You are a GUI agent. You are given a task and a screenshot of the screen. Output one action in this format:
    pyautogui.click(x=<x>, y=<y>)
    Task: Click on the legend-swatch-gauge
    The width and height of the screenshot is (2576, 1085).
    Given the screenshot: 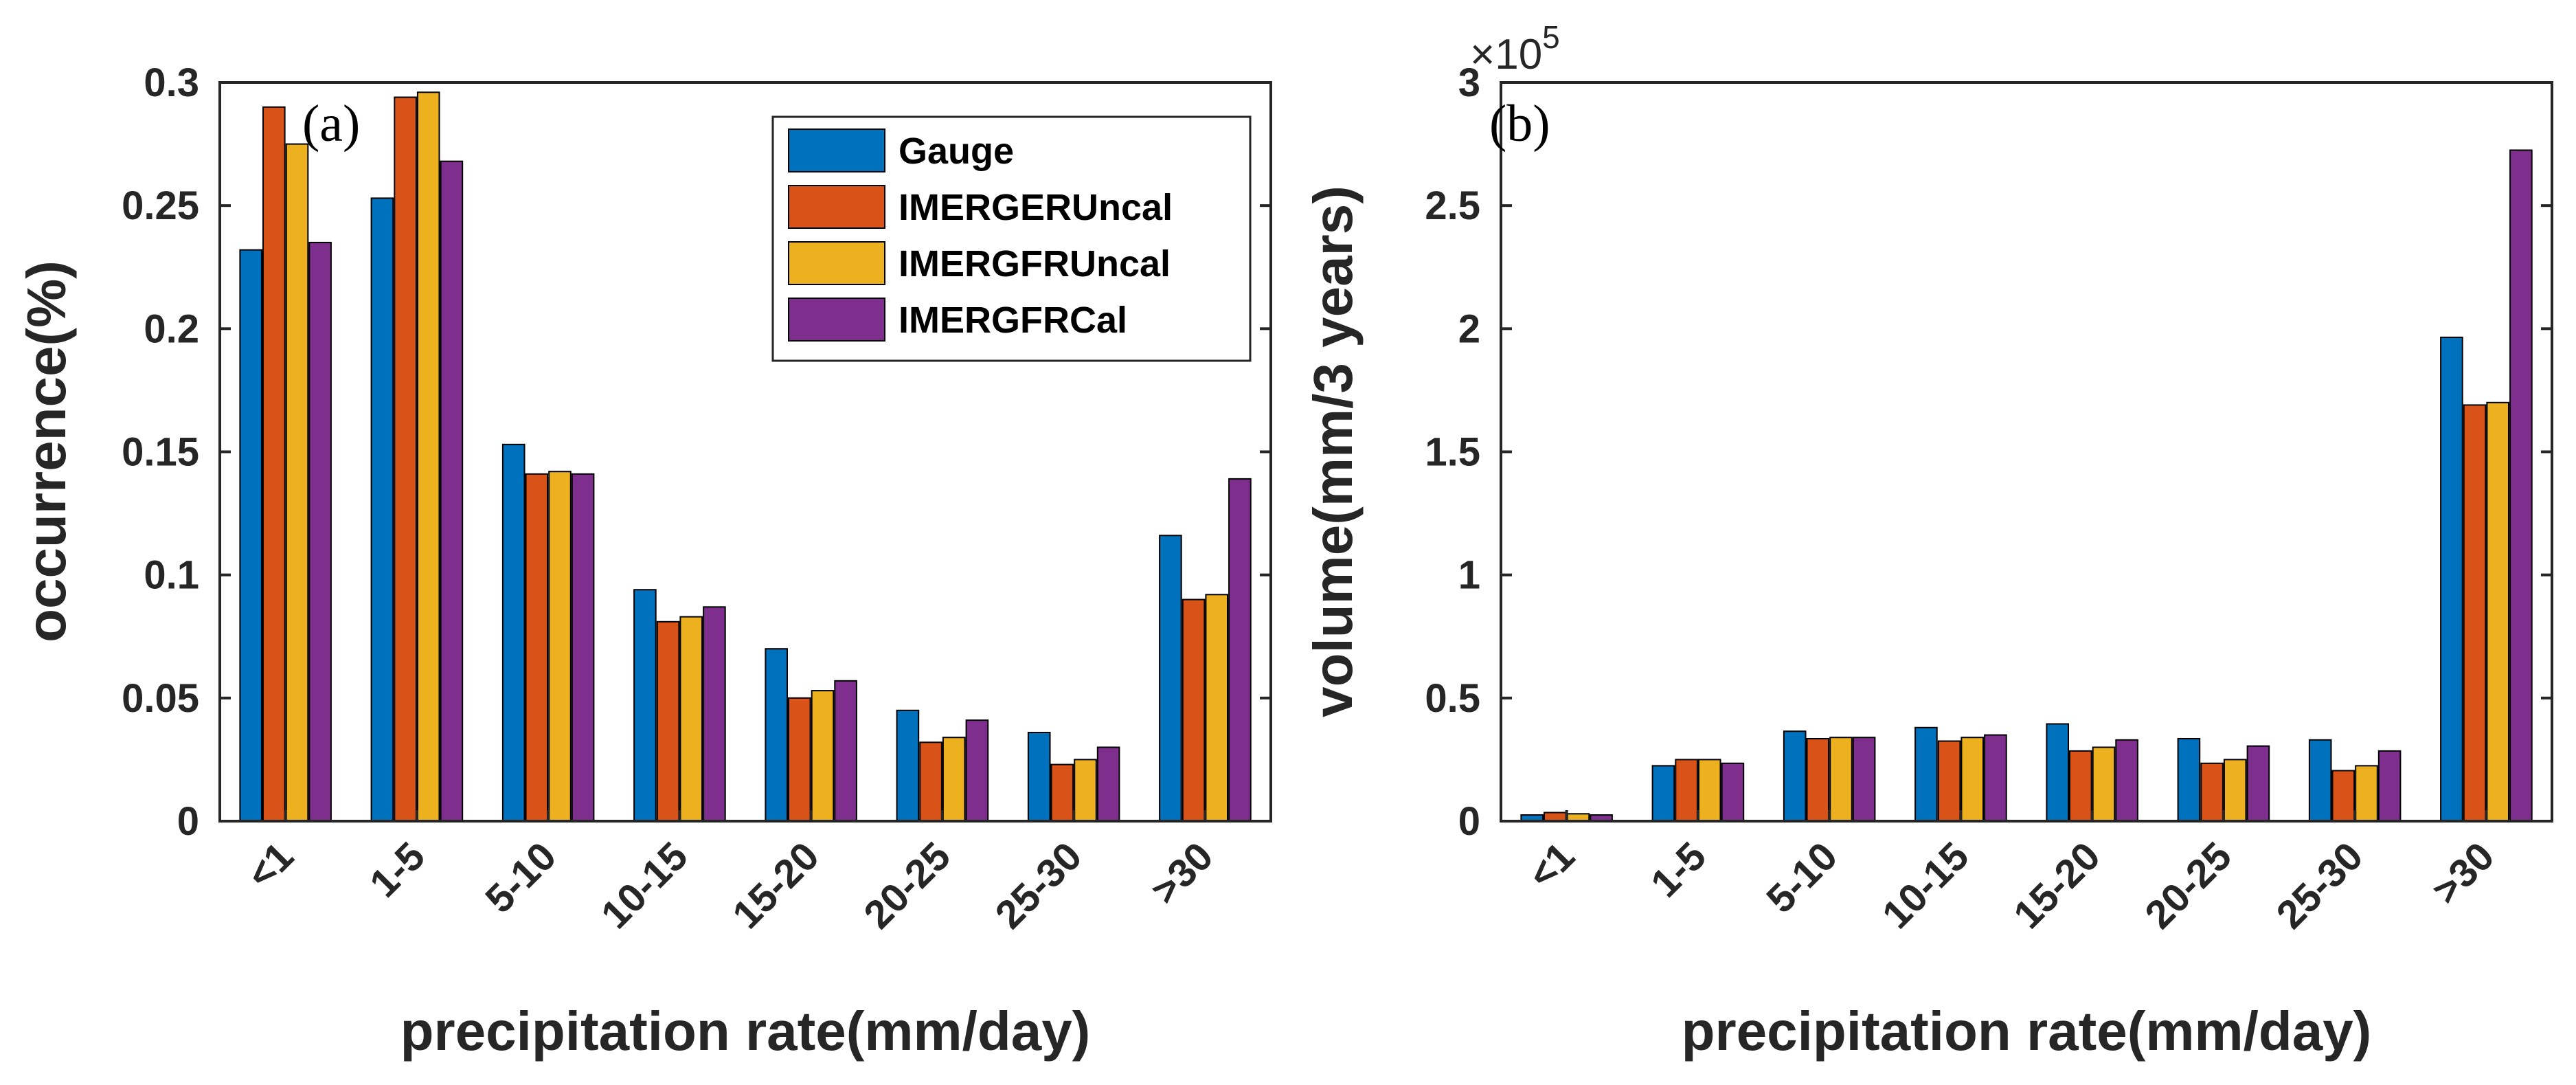 What is the action you would take?
    pyautogui.click(x=836, y=150)
    